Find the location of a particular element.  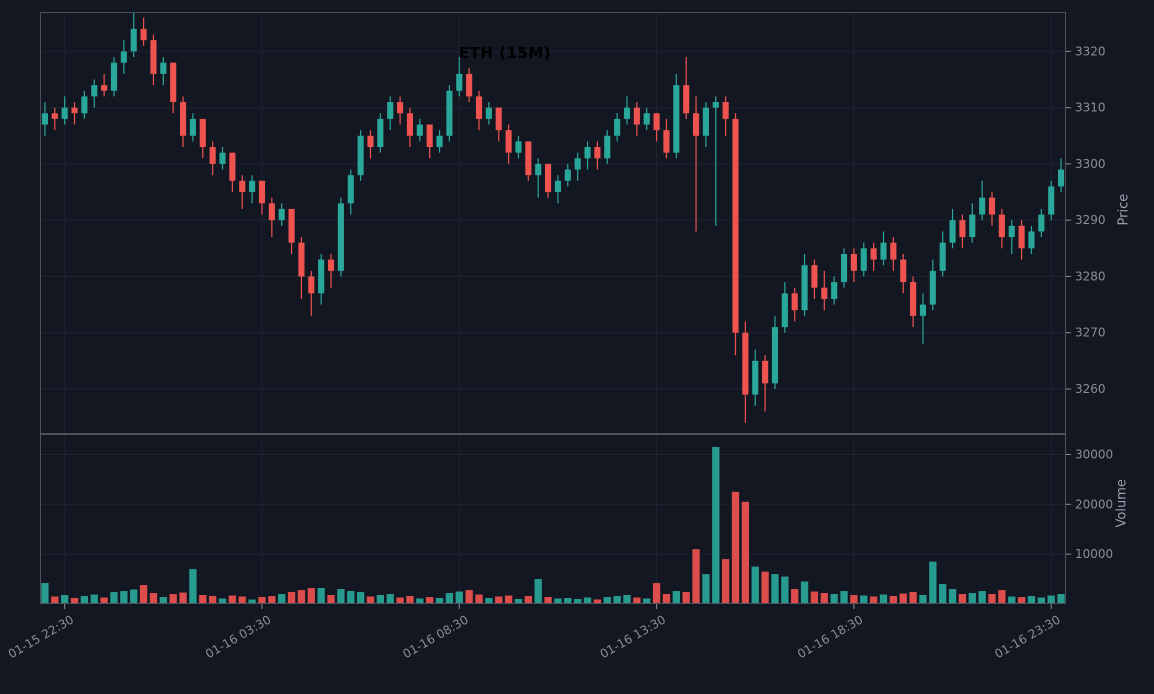

price-axis-title: Price is located at coordinates (1124, 209).